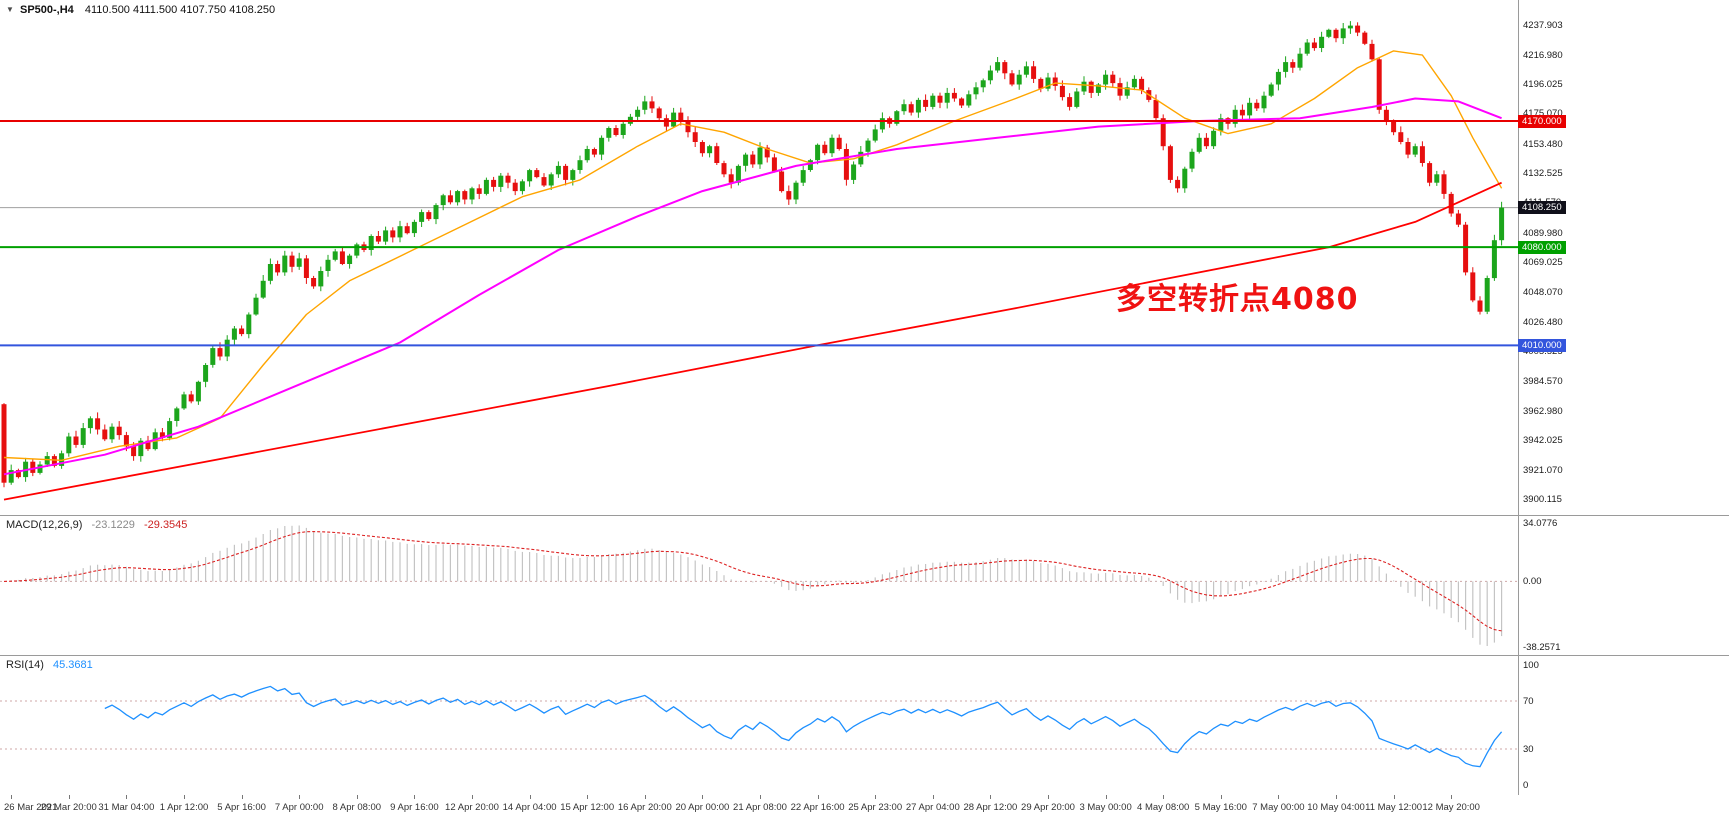 The image size is (1729, 838). I want to click on symbol-name: SP500-,H4, so click(46, 10).